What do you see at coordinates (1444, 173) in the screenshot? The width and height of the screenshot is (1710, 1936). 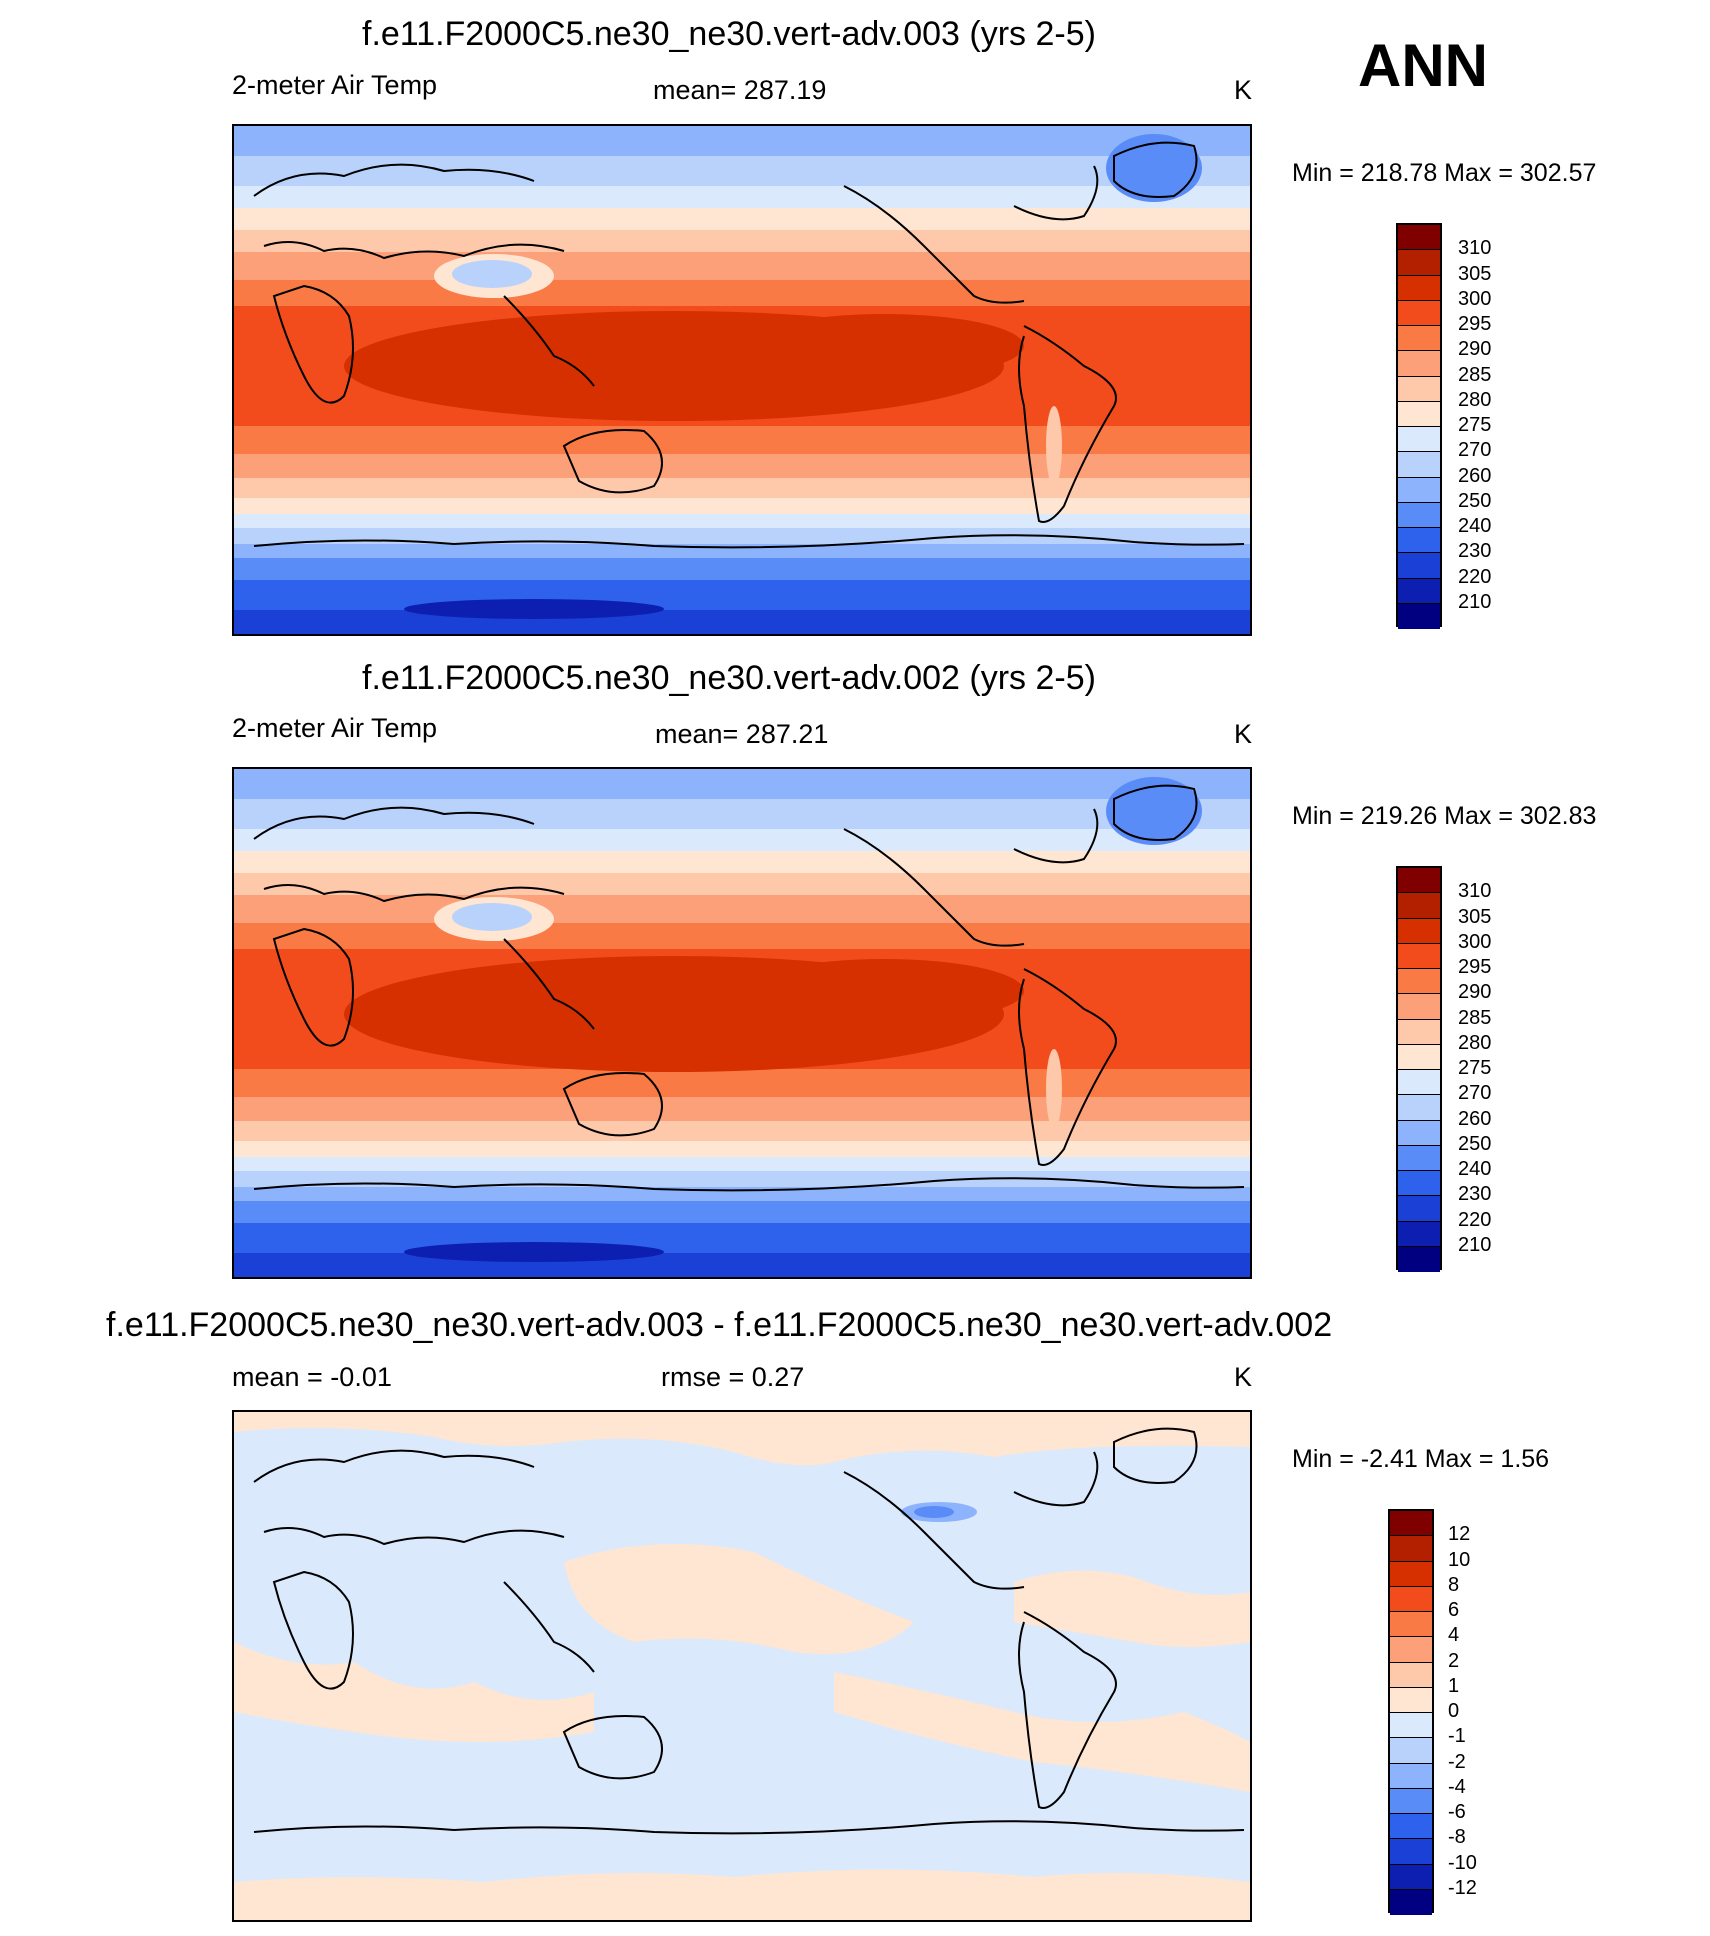 I see `panel1-minmax: Min = 218.78 Max = 302.57` at bounding box center [1444, 173].